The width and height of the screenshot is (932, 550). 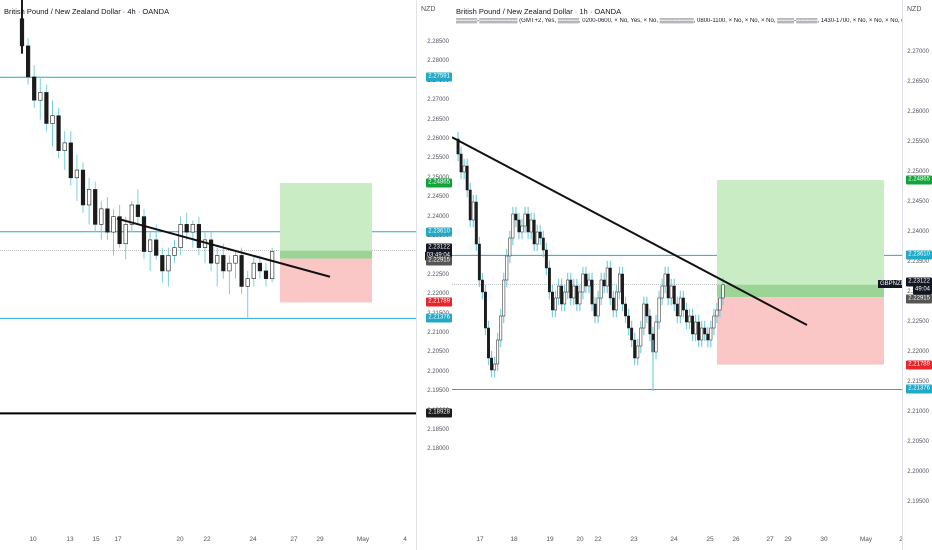 I want to click on take-profit-zone, so click(x=800, y=239).